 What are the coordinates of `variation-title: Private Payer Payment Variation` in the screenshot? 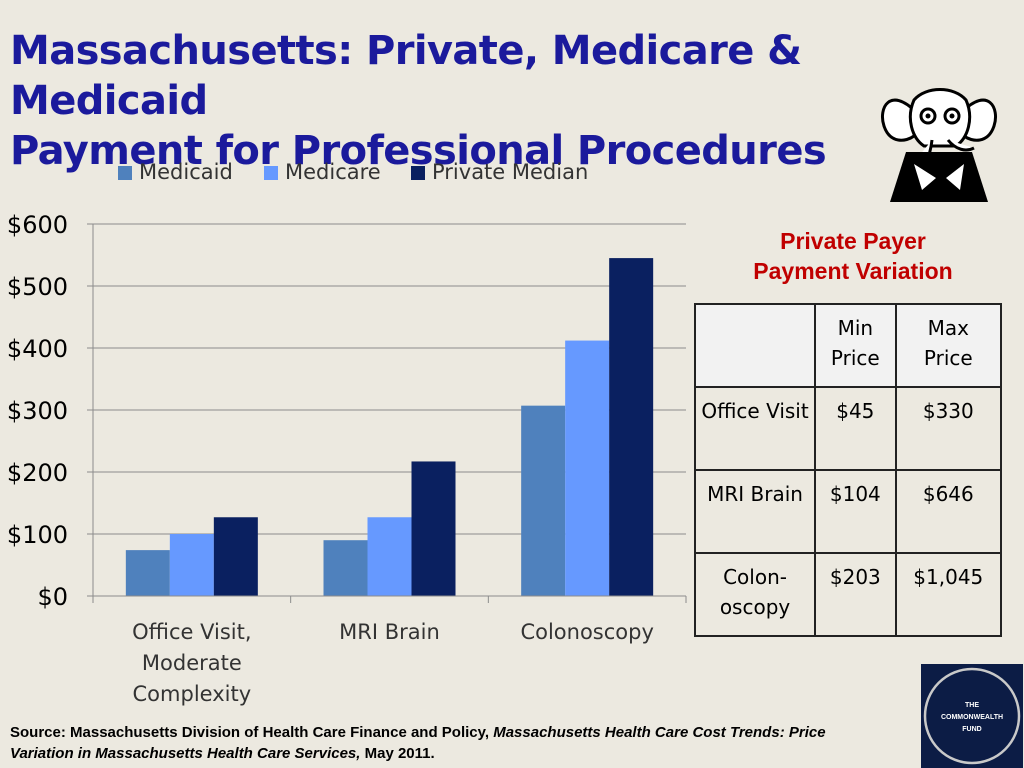 It's located at (853, 256).